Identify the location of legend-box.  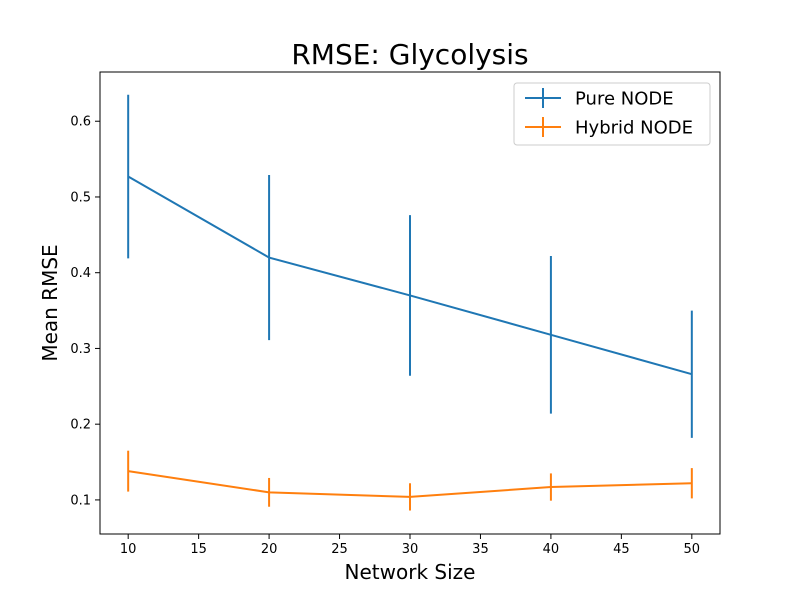
(612, 114).